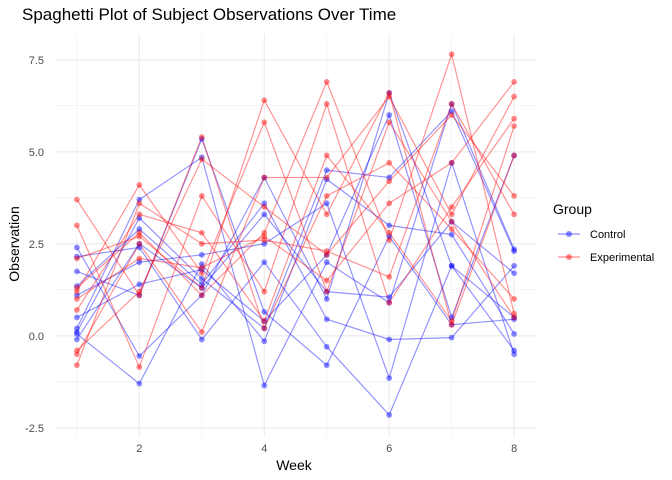  Describe the element at coordinates (34, 429) in the screenshot. I see `y-tick-label: -2.5` at that location.